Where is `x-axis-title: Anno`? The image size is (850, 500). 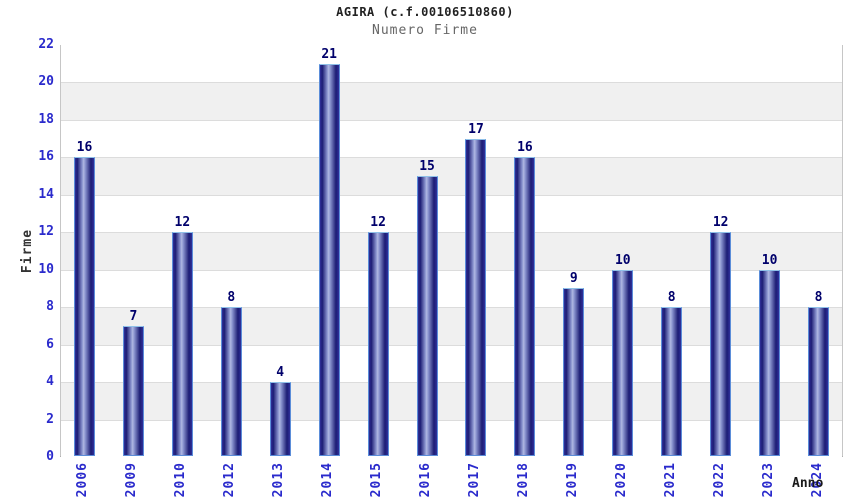
x-axis-title: Anno is located at coordinates (808, 483).